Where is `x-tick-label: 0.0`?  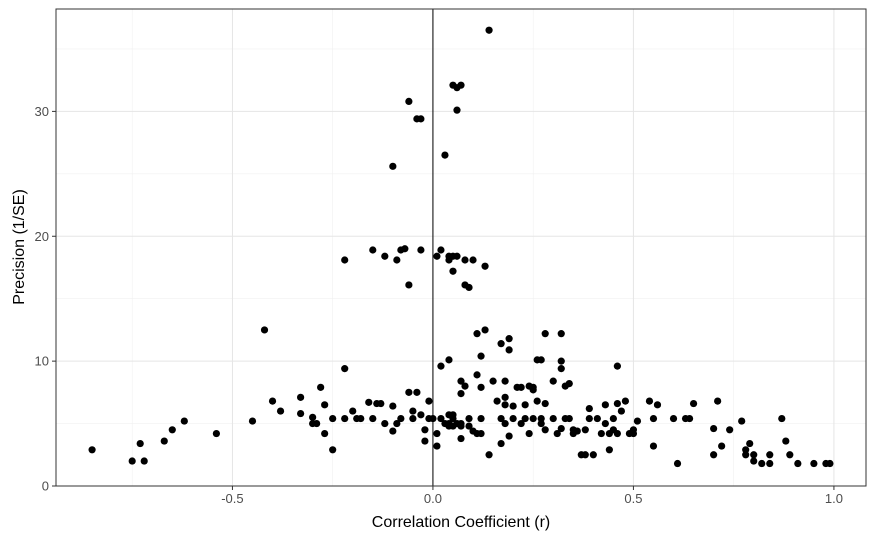
x-tick-label: 0.0 is located at coordinates (433, 498).